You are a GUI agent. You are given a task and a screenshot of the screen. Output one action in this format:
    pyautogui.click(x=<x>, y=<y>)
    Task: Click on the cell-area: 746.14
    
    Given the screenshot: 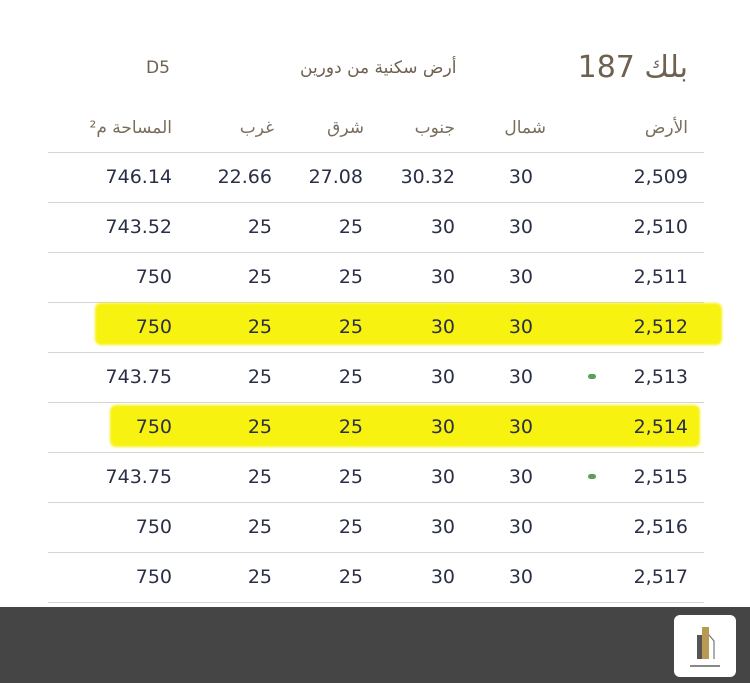 What is the action you would take?
    pyautogui.click(x=138, y=177)
    